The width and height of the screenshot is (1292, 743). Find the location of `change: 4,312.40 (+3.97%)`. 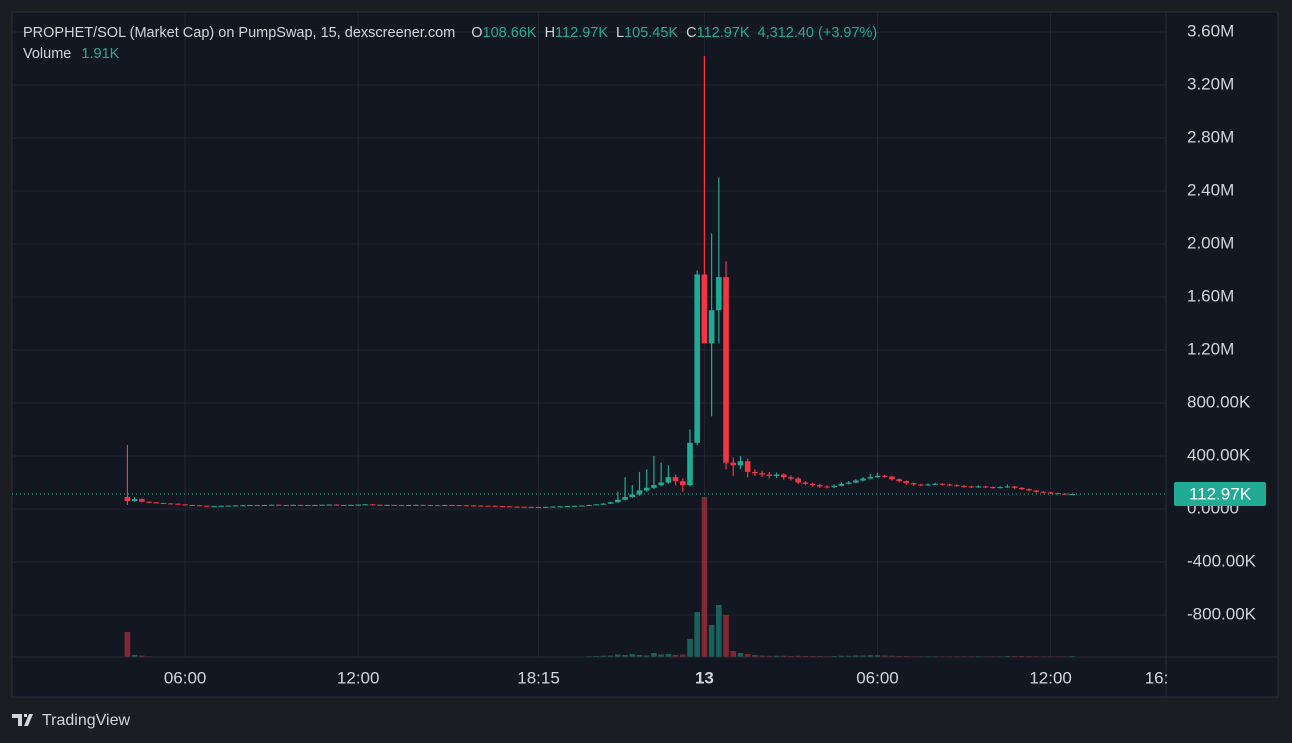

change: 4,312.40 (+3.97%) is located at coordinates (818, 33).